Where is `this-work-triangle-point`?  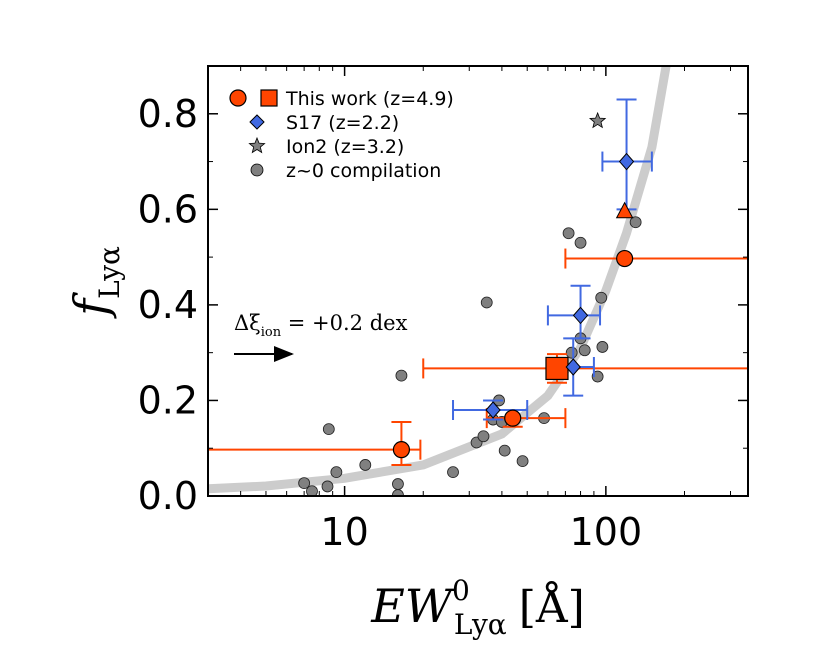 this-work-triangle-point is located at coordinates (624, 210).